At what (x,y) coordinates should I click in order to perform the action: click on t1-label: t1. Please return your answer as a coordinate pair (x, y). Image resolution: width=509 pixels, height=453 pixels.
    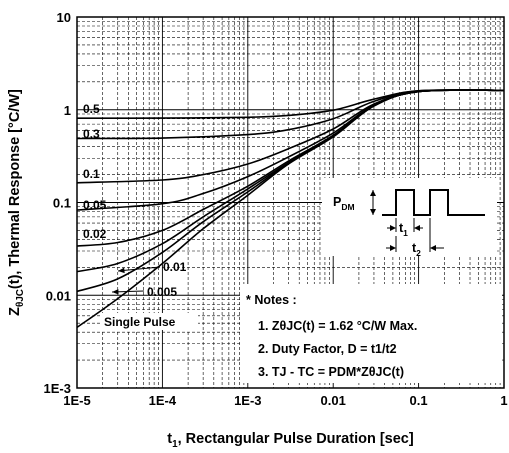
    Looking at the image, I should click on (403, 229).